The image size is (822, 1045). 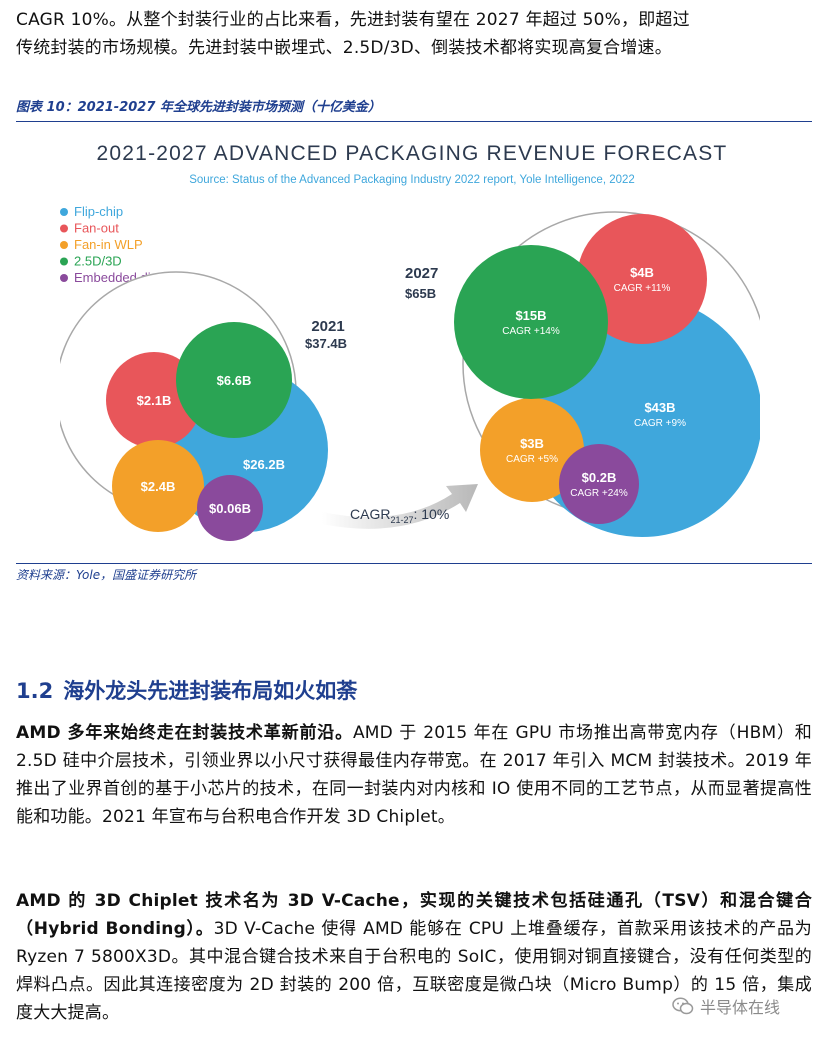 I want to click on bubble-value-label: $15B, so click(x=530, y=315).